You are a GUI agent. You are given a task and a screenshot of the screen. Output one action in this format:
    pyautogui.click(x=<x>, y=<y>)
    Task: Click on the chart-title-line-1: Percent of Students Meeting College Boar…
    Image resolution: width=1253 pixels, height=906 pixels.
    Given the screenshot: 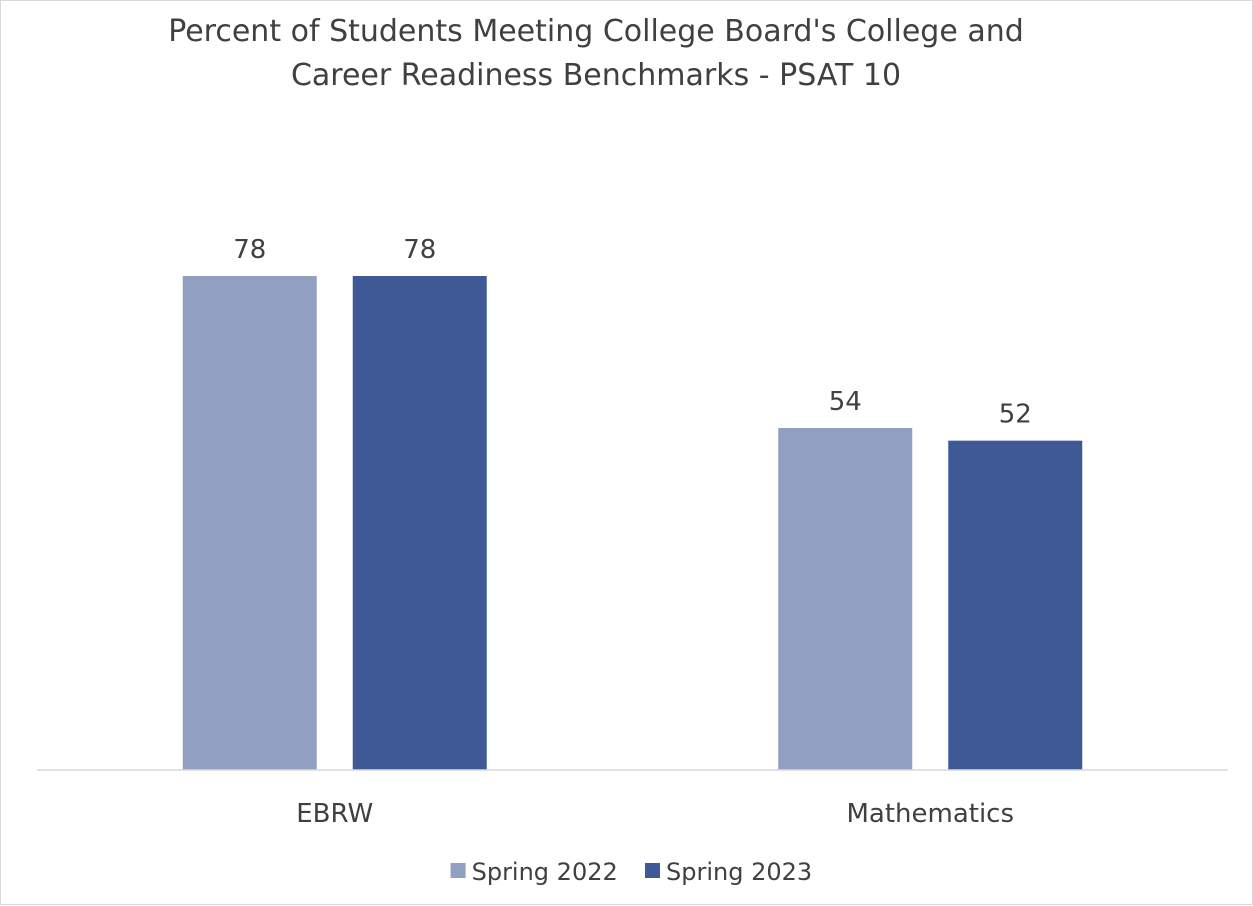 What is the action you would take?
    pyautogui.click(x=596, y=31)
    